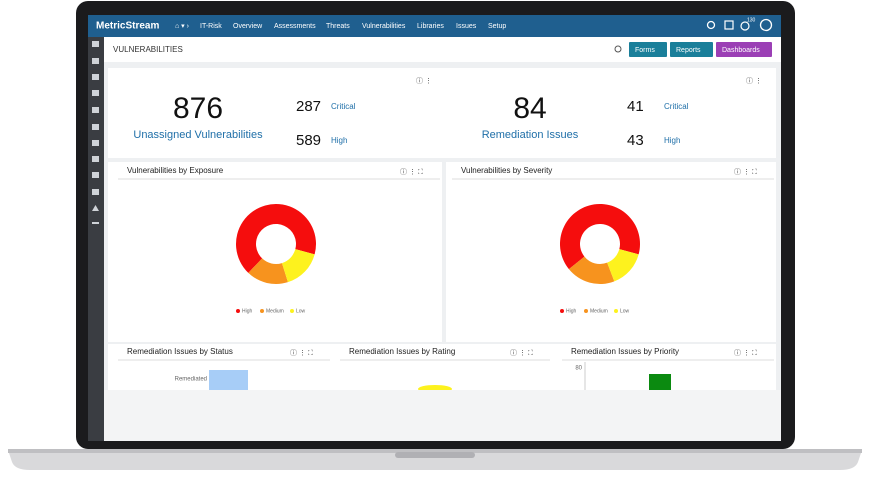 The width and height of the screenshot is (870, 480). I want to click on base-edge, so click(435, 451).